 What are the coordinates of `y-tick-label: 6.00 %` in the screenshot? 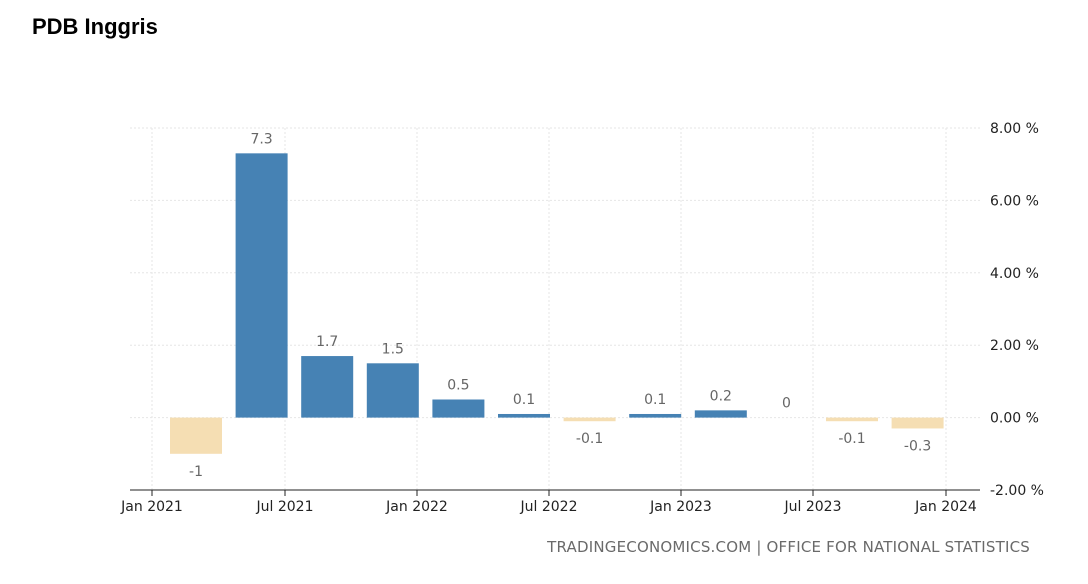 It's located at (1014, 201).